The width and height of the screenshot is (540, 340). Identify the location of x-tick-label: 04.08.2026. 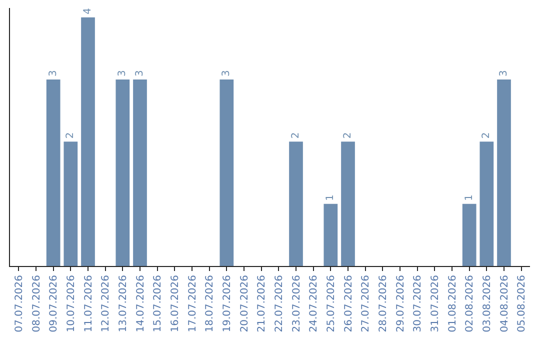
(504, 303).